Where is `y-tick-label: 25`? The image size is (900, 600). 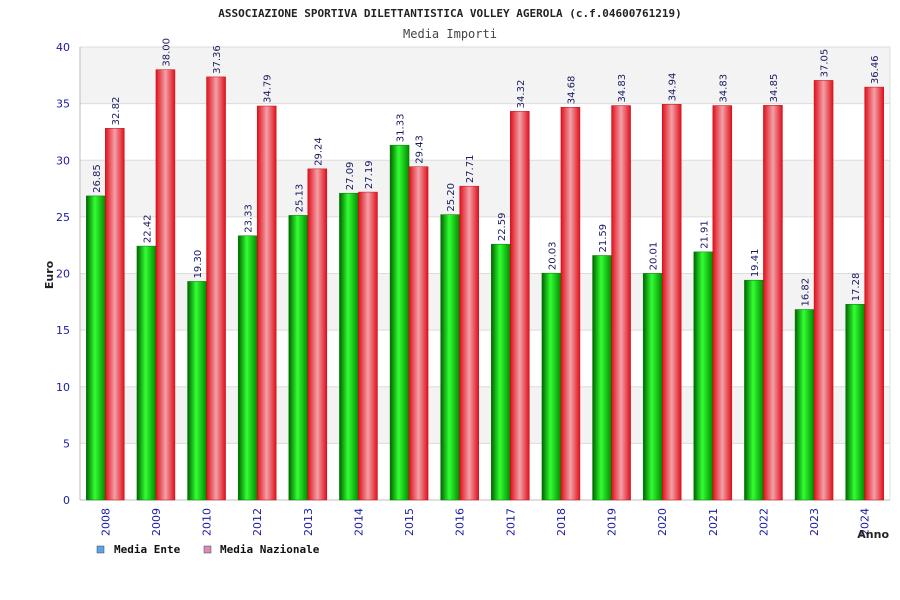 y-tick-label: 25 is located at coordinates (63, 217).